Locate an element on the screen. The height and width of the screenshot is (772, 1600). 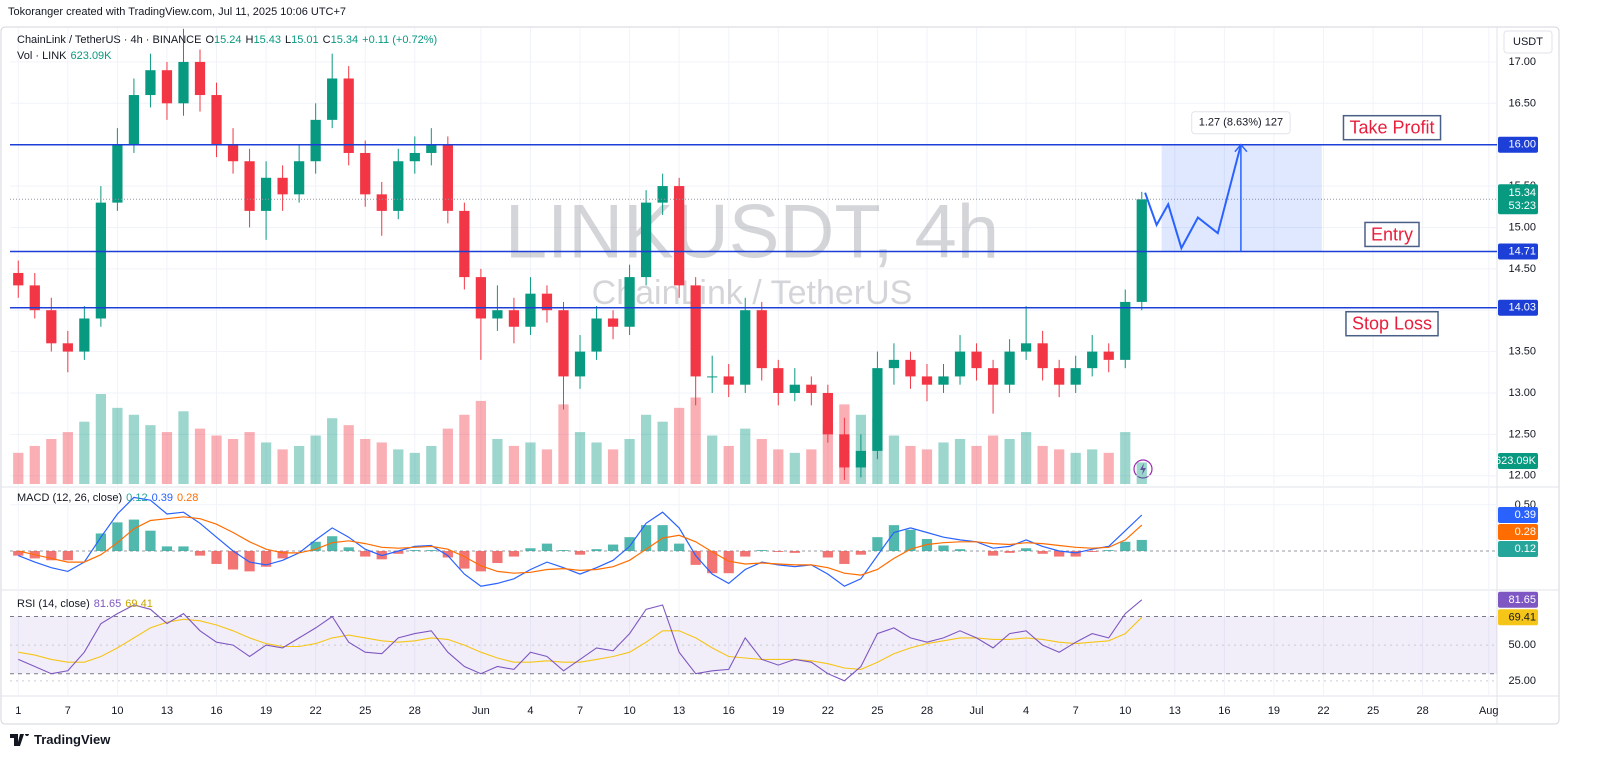
ohlc-item: O15.24 is located at coordinates (223, 40).